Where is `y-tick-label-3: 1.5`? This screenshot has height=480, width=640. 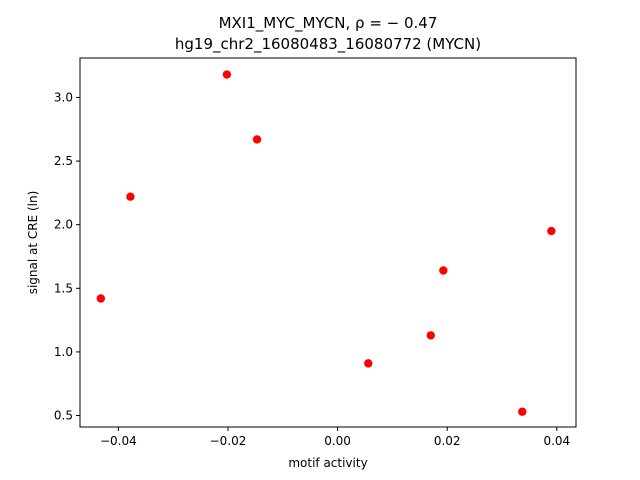
y-tick-label-3: 1.5 is located at coordinates (63, 288).